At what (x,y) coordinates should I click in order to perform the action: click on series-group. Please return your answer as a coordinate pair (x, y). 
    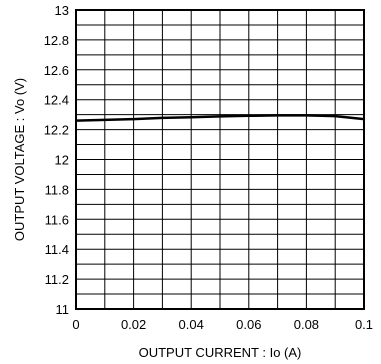
    Looking at the image, I should click on (220, 118).